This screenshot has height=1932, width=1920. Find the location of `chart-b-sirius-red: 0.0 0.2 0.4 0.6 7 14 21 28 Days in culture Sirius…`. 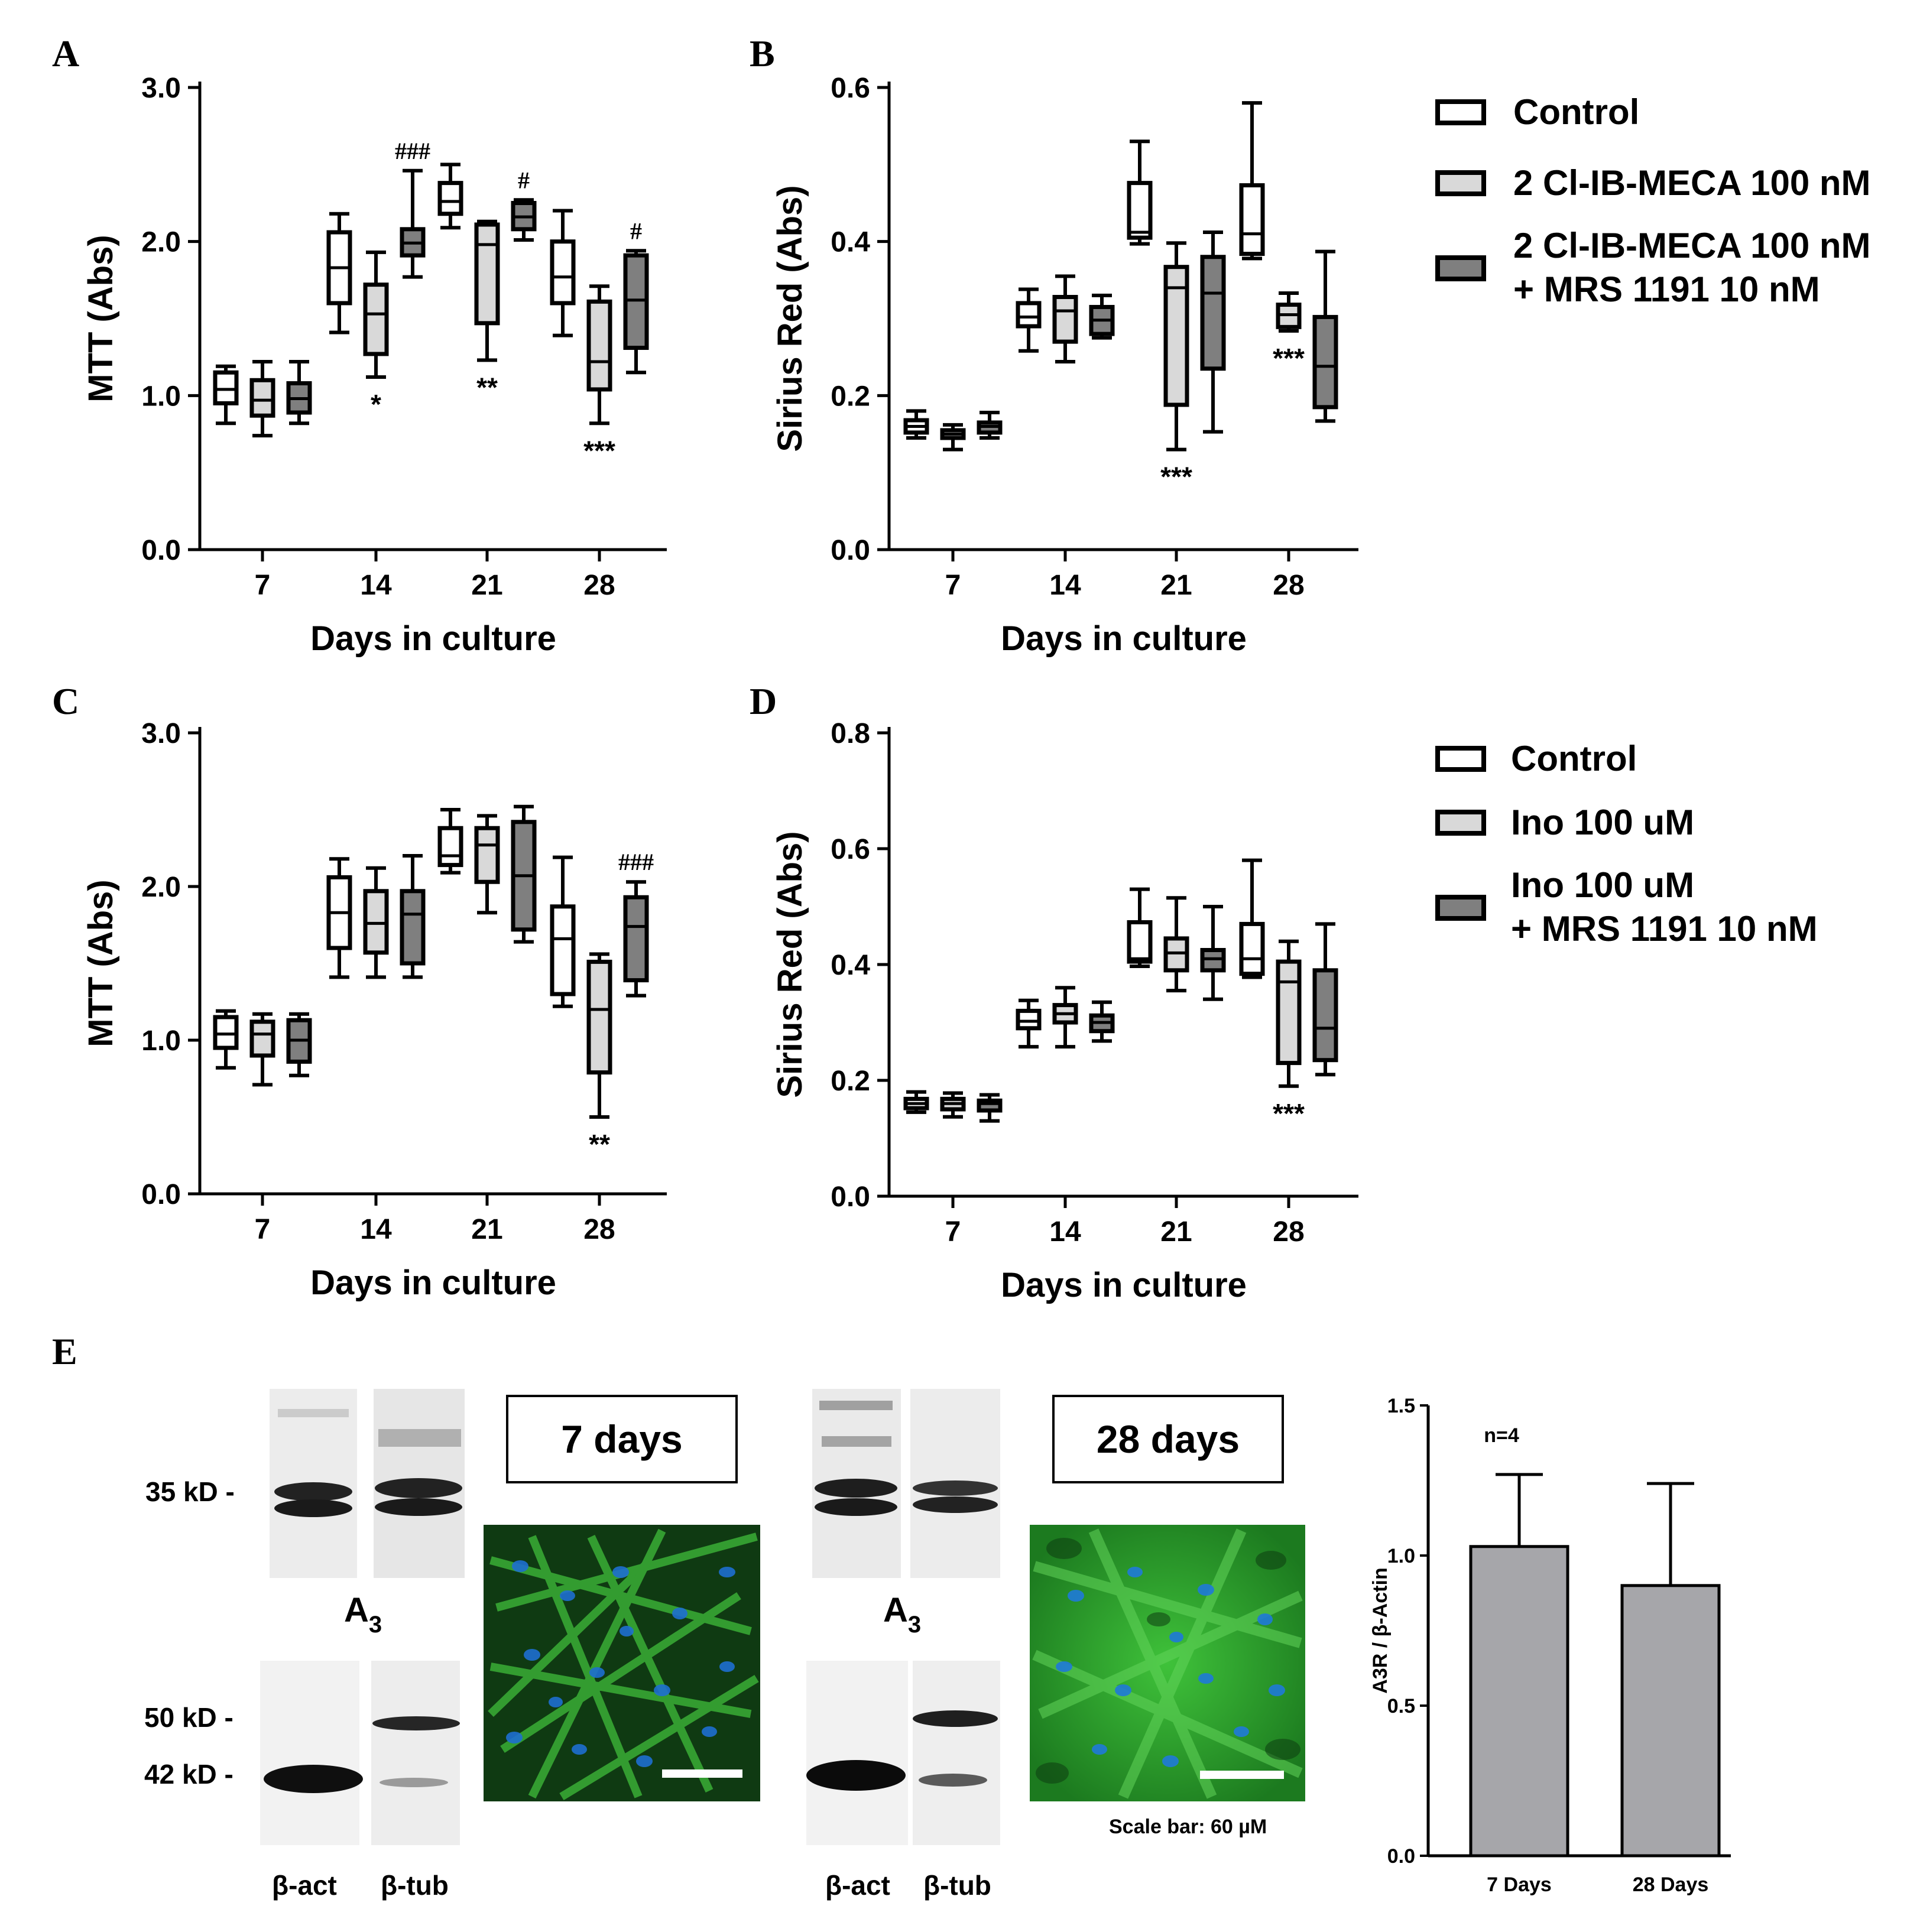

chart-b-sirius-red: 0.0 0.2 0.4 0.6 7 14 21 28 Days in culture Sirius… is located at coordinates (1065, 365).